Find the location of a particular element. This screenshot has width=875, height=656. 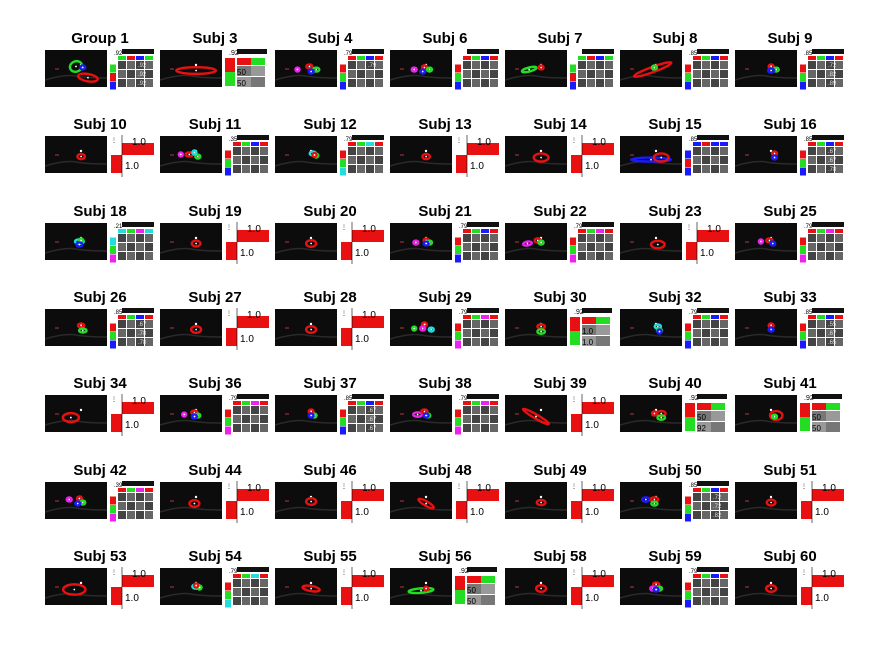

matrix-value-bottom: 1.0 is located at coordinates (362, 339).